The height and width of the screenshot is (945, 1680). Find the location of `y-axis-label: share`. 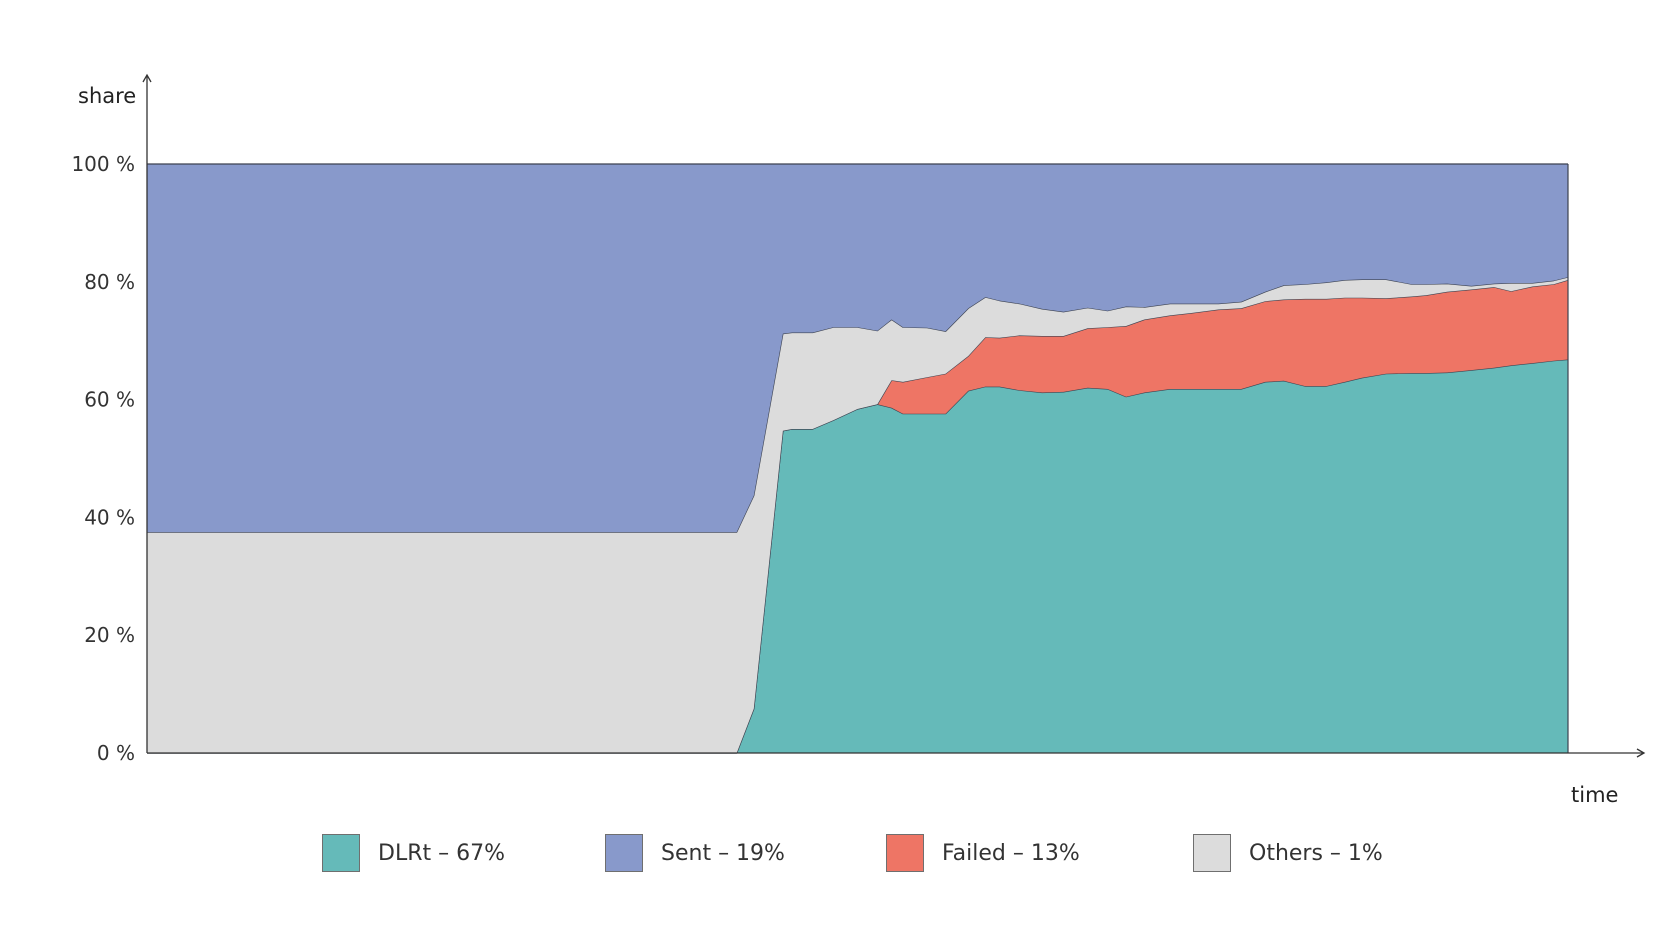

y-axis-label: share is located at coordinates (107, 96).